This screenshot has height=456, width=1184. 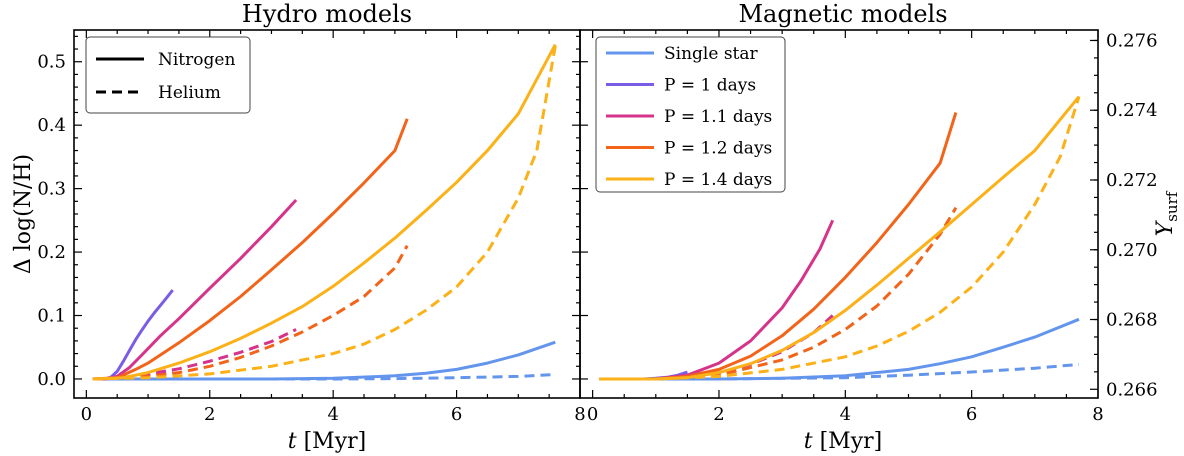 I want to click on hydro-y-tick-label: 0.4, so click(x=51, y=125).